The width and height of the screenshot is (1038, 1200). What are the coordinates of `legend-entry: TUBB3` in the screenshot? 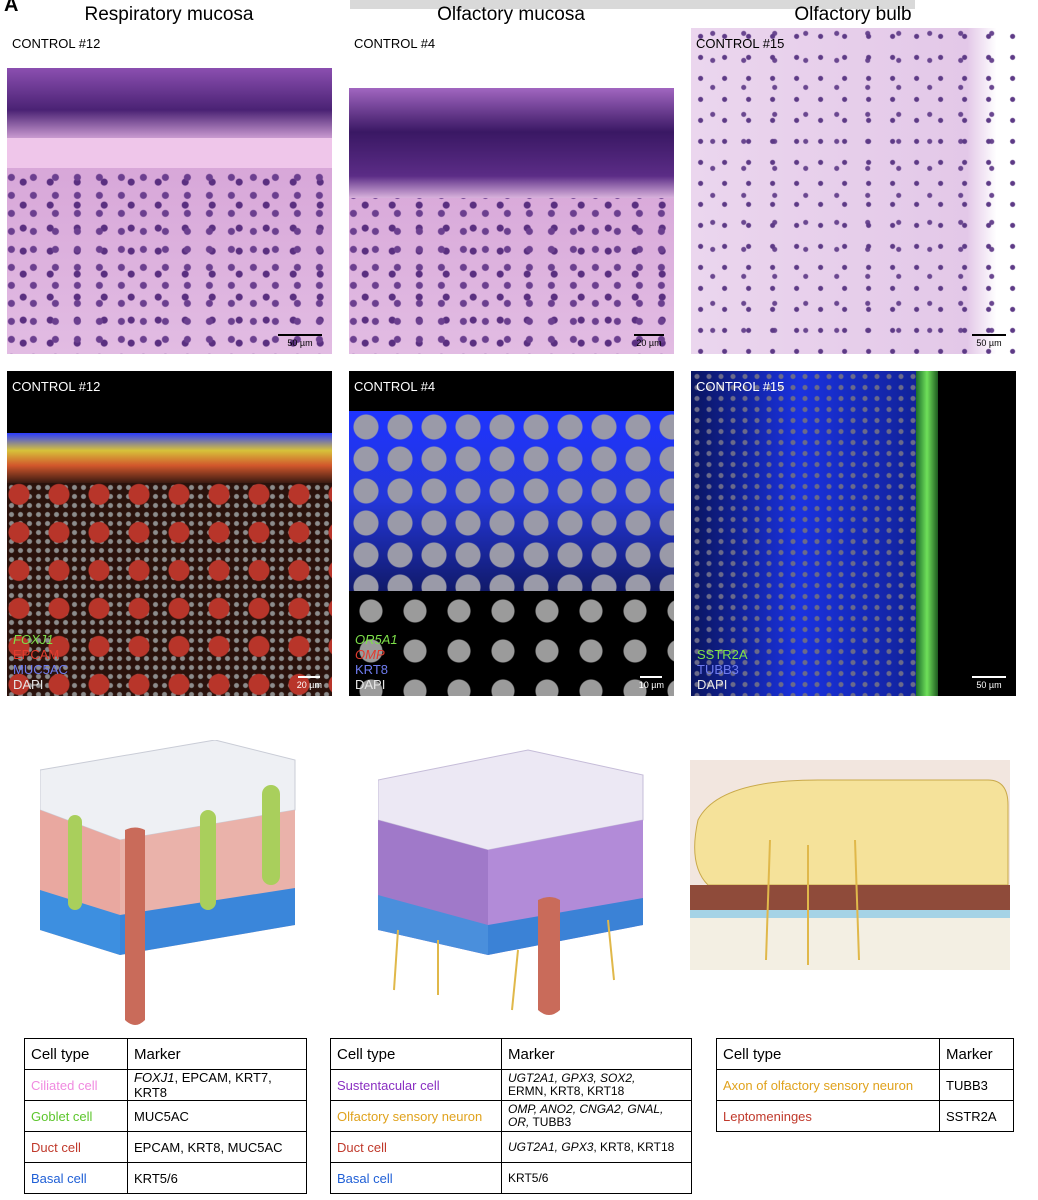 It's located at (718, 669).